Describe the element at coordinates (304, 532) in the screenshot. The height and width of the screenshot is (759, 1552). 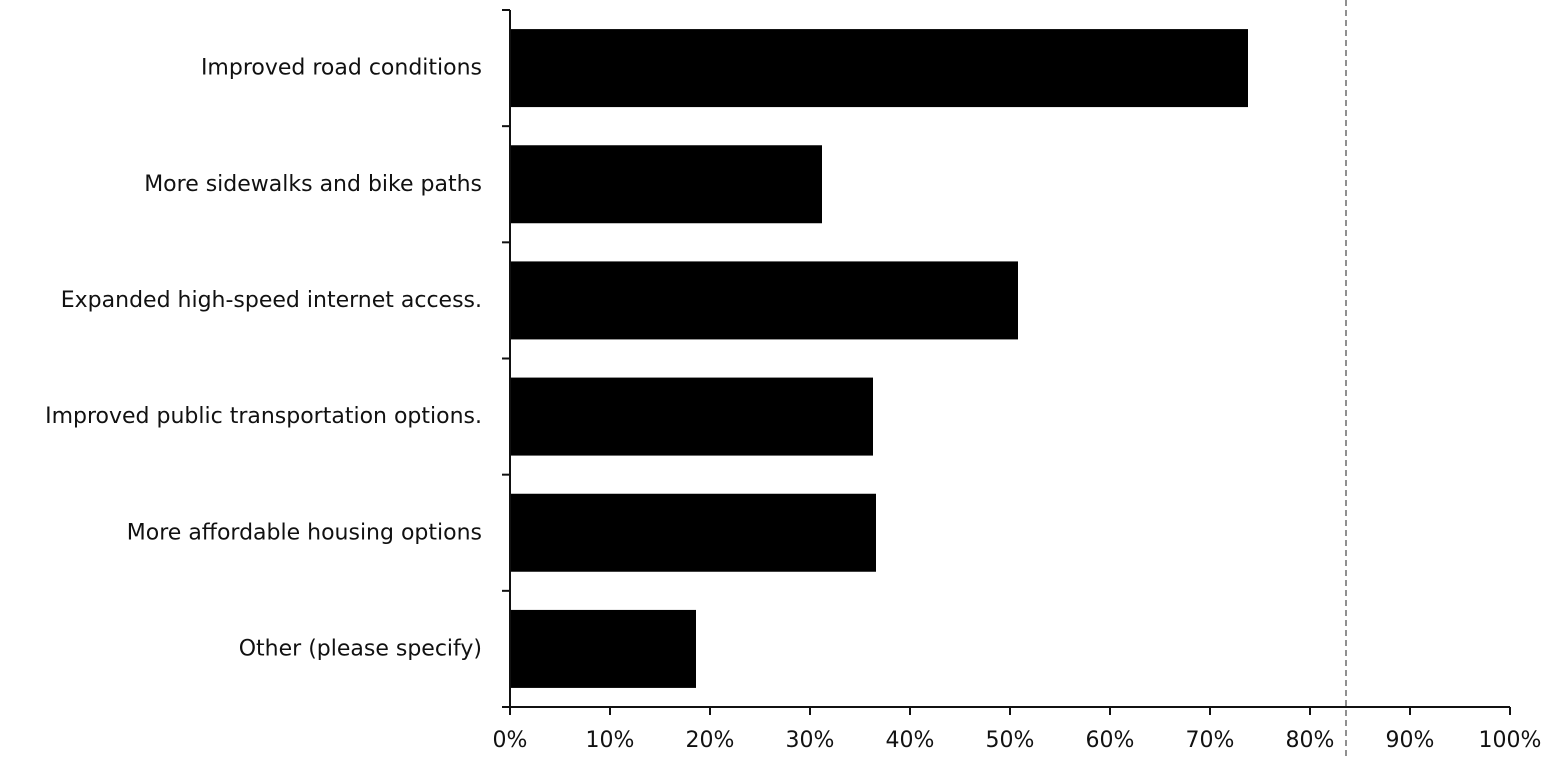
I see `category-label-4: More affordable housing options` at that location.